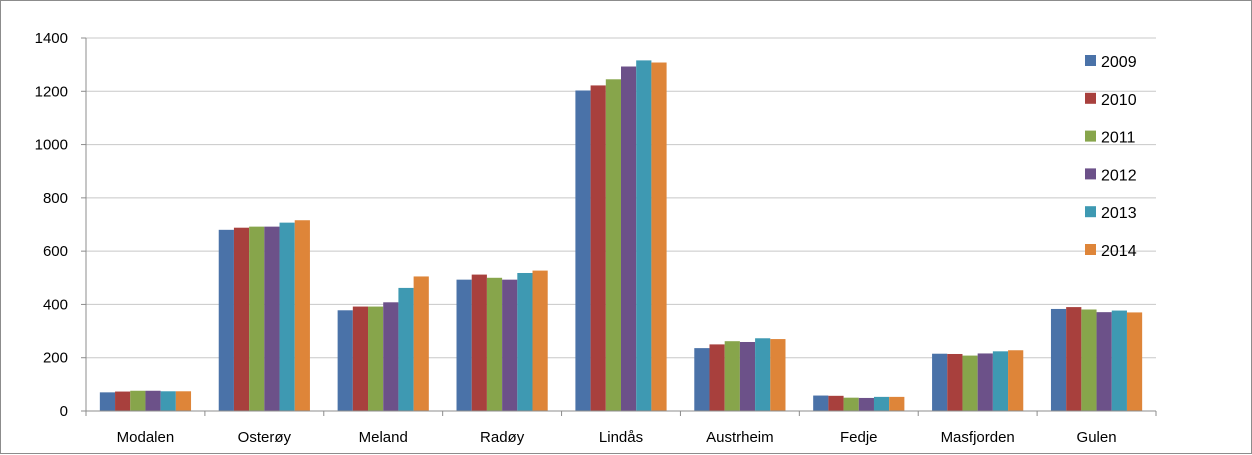 The height and width of the screenshot is (455, 1252). Describe the element at coordinates (51, 225) in the screenshot. I see `y-axis-ticks: 0 200 400 600 800 1000 1200 1400` at that location.